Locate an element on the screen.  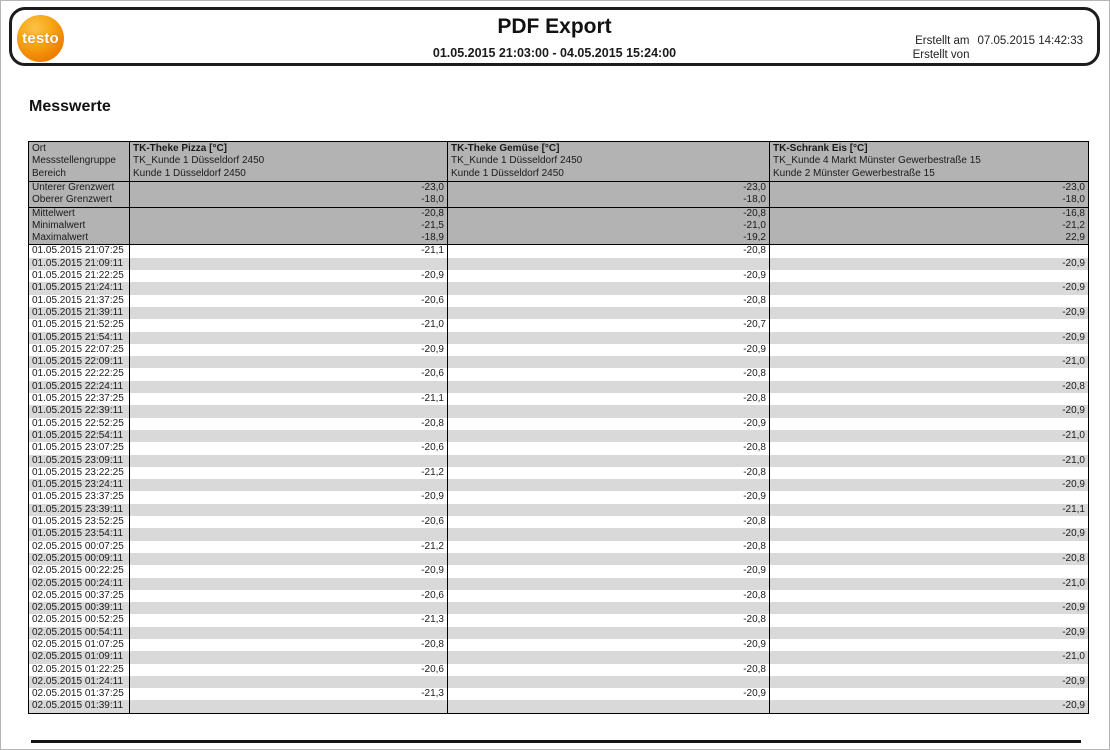
table-row: 01.05.2015 22:09:11 -21,0 is located at coordinates (558, 362).